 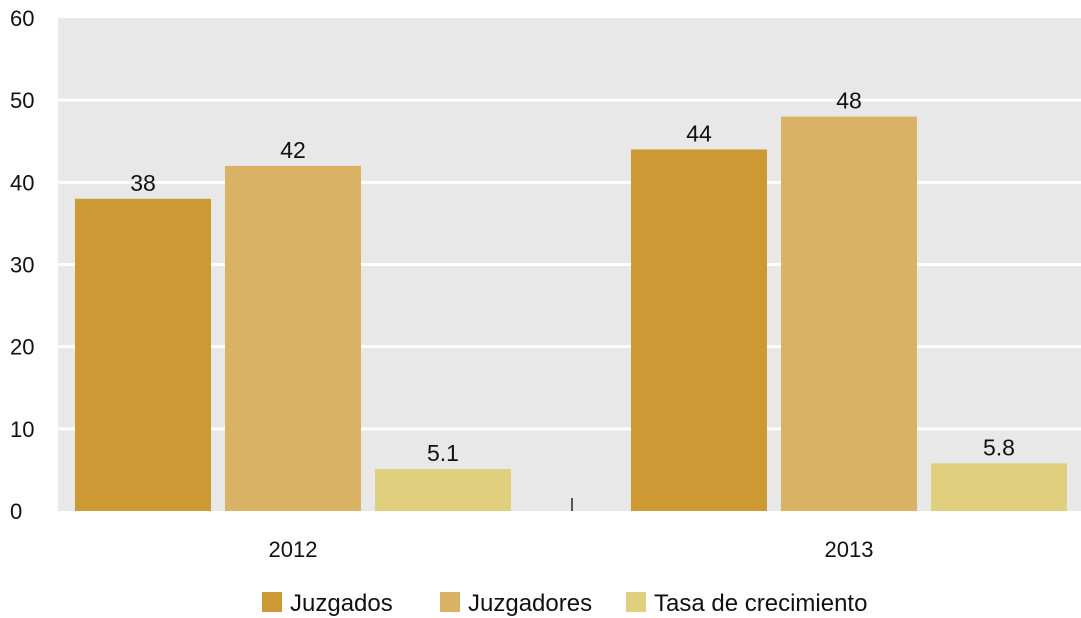 What do you see at coordinates (443, 453) in the screenshot?
I see `data-label: 5.1` at bounding box center [443, 453].